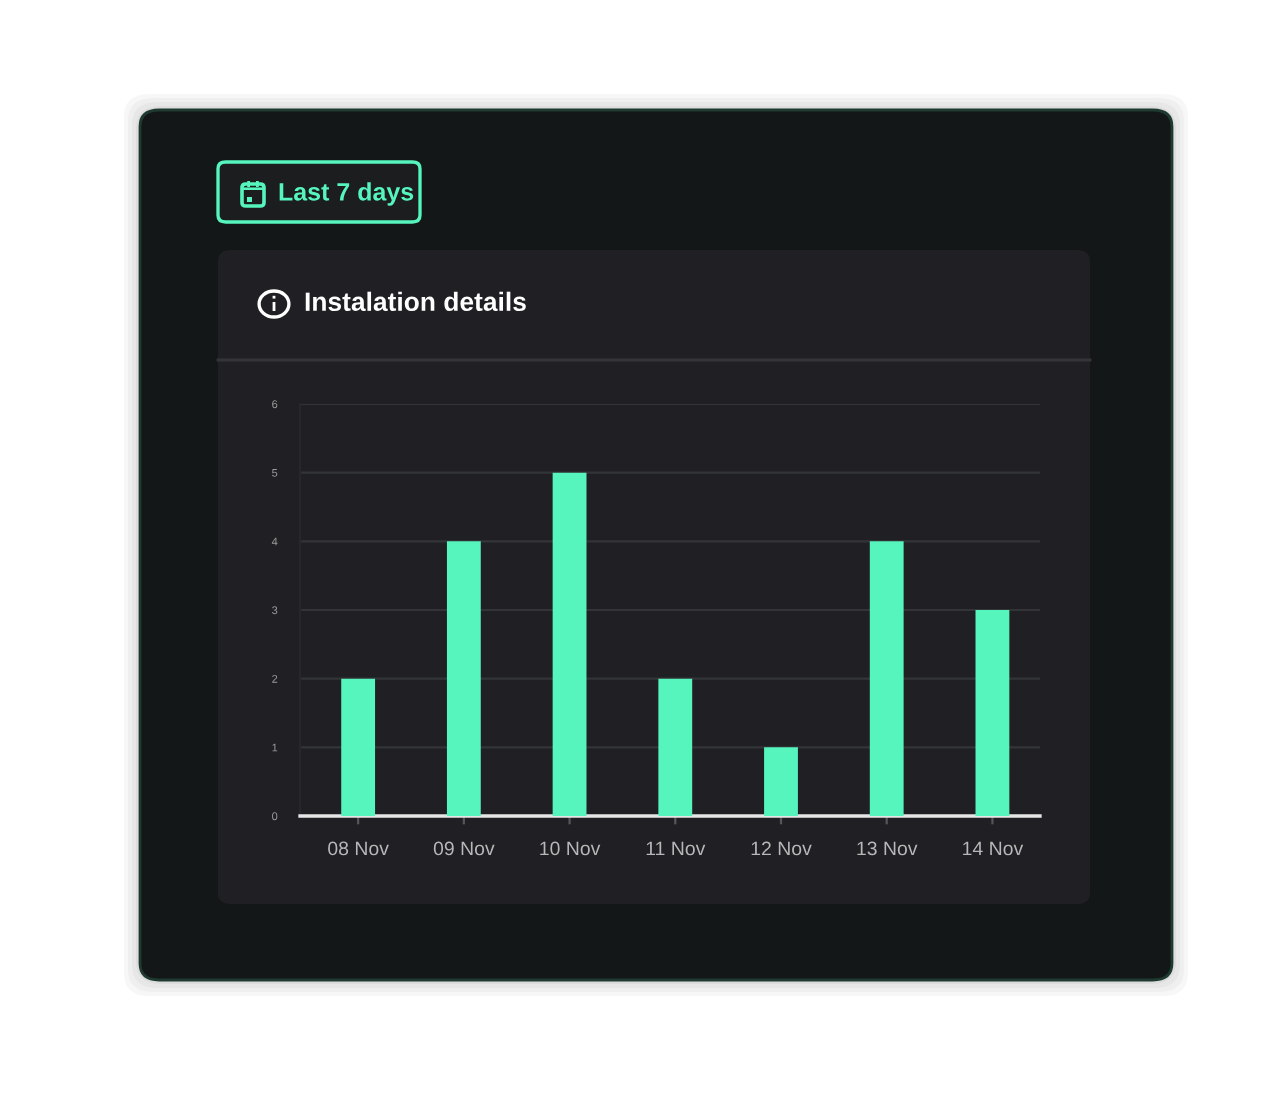  Describe the element at coordinates (676, 848) in the screenshot. I see `x-tick-label: 11 Nov` at that location.